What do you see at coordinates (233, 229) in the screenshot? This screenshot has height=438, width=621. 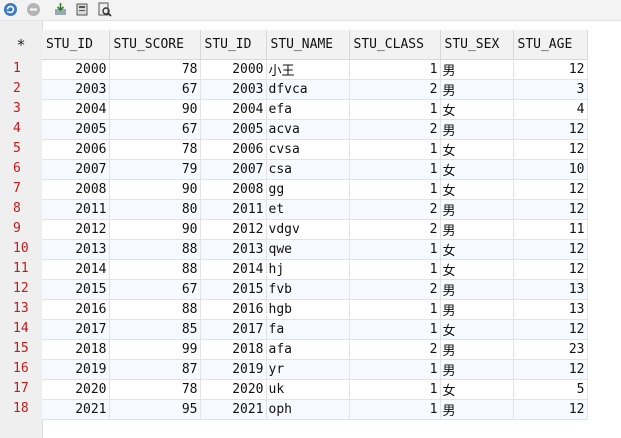 I see `cell-stu-id: 2012` at bounding box center [233, 229].